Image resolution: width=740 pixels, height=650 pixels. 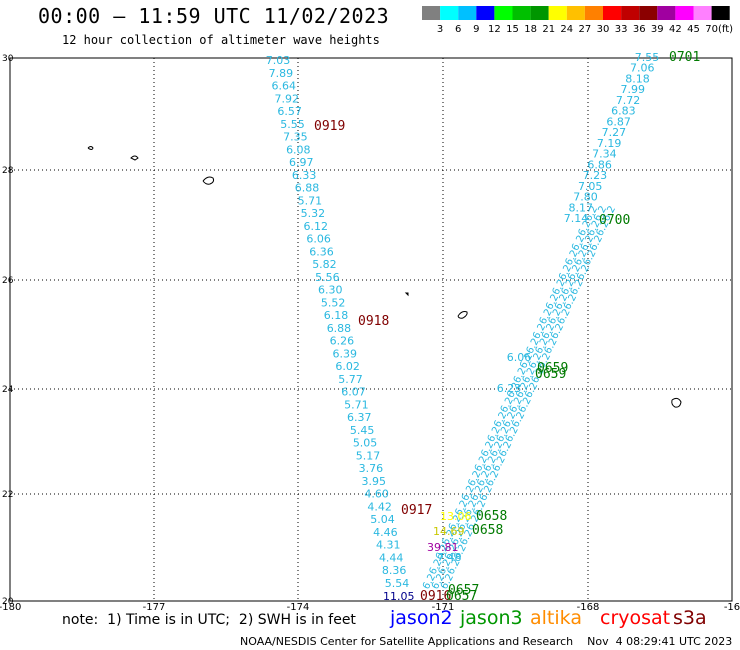 What do you see at coordinates (585, 29) in the screenshot?
I see `legend-tick-label: 27` at bounding box center [585, 29].